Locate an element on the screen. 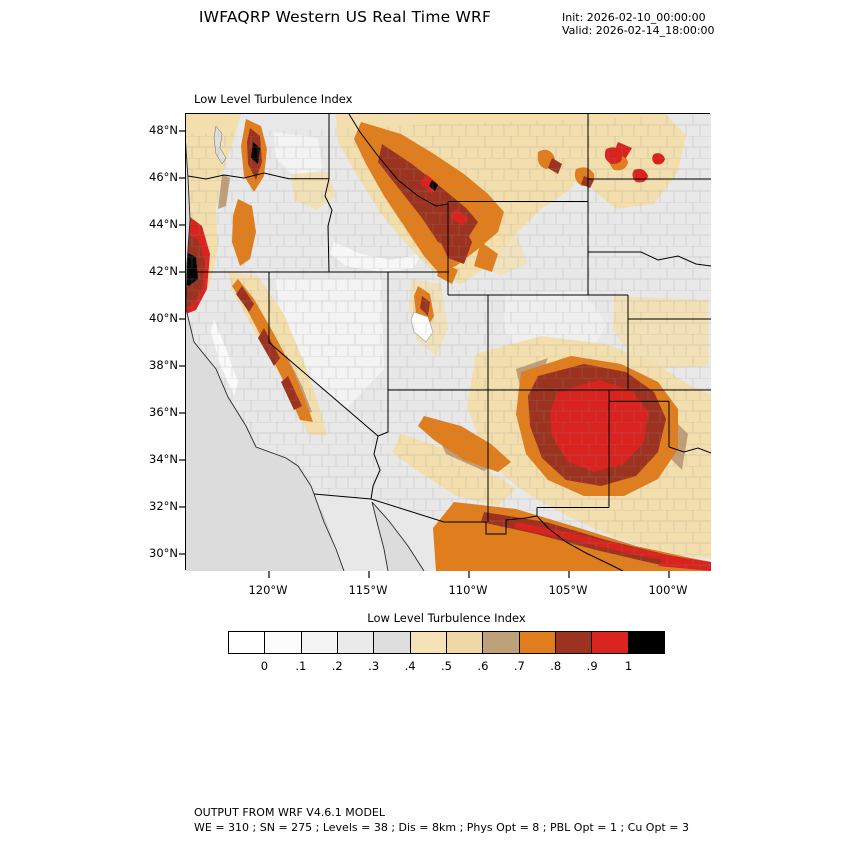 The image size is (850, 850). colorbar-tick-label: .9 is located at coordinates (592, 666).